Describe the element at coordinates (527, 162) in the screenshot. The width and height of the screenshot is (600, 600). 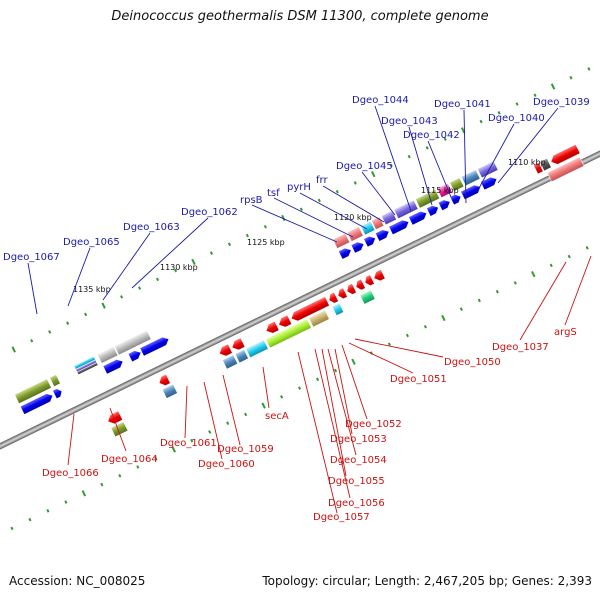
I see `scale-label: 1110 kbp` at that location.